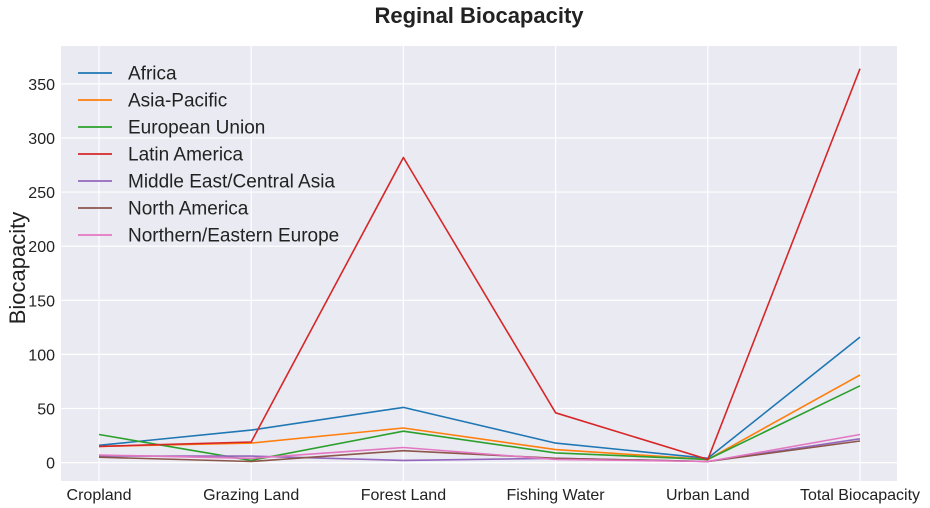 The height and width of the screenshot is (508, 930). I want to click on legend-label: European Union, so click(196, 128).